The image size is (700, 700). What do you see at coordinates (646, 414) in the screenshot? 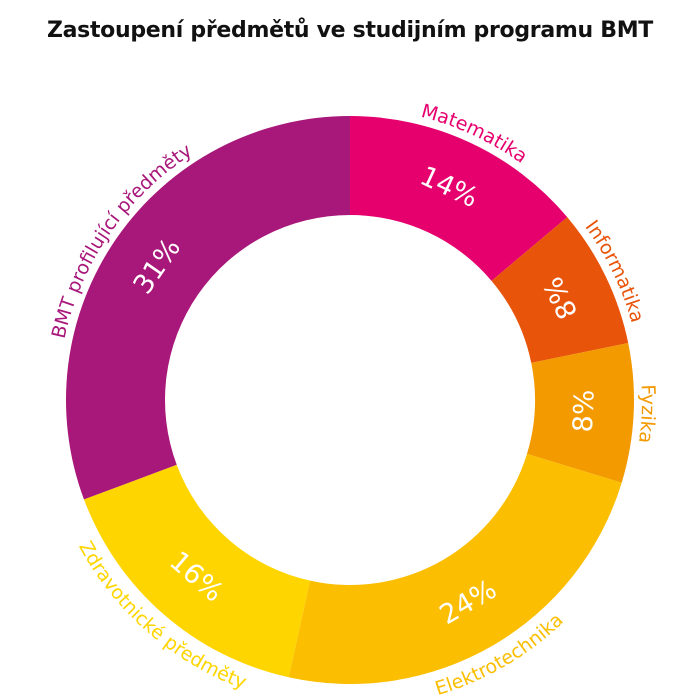
I see `category-label-2: Fyzika` at bounding box center [646, 414].